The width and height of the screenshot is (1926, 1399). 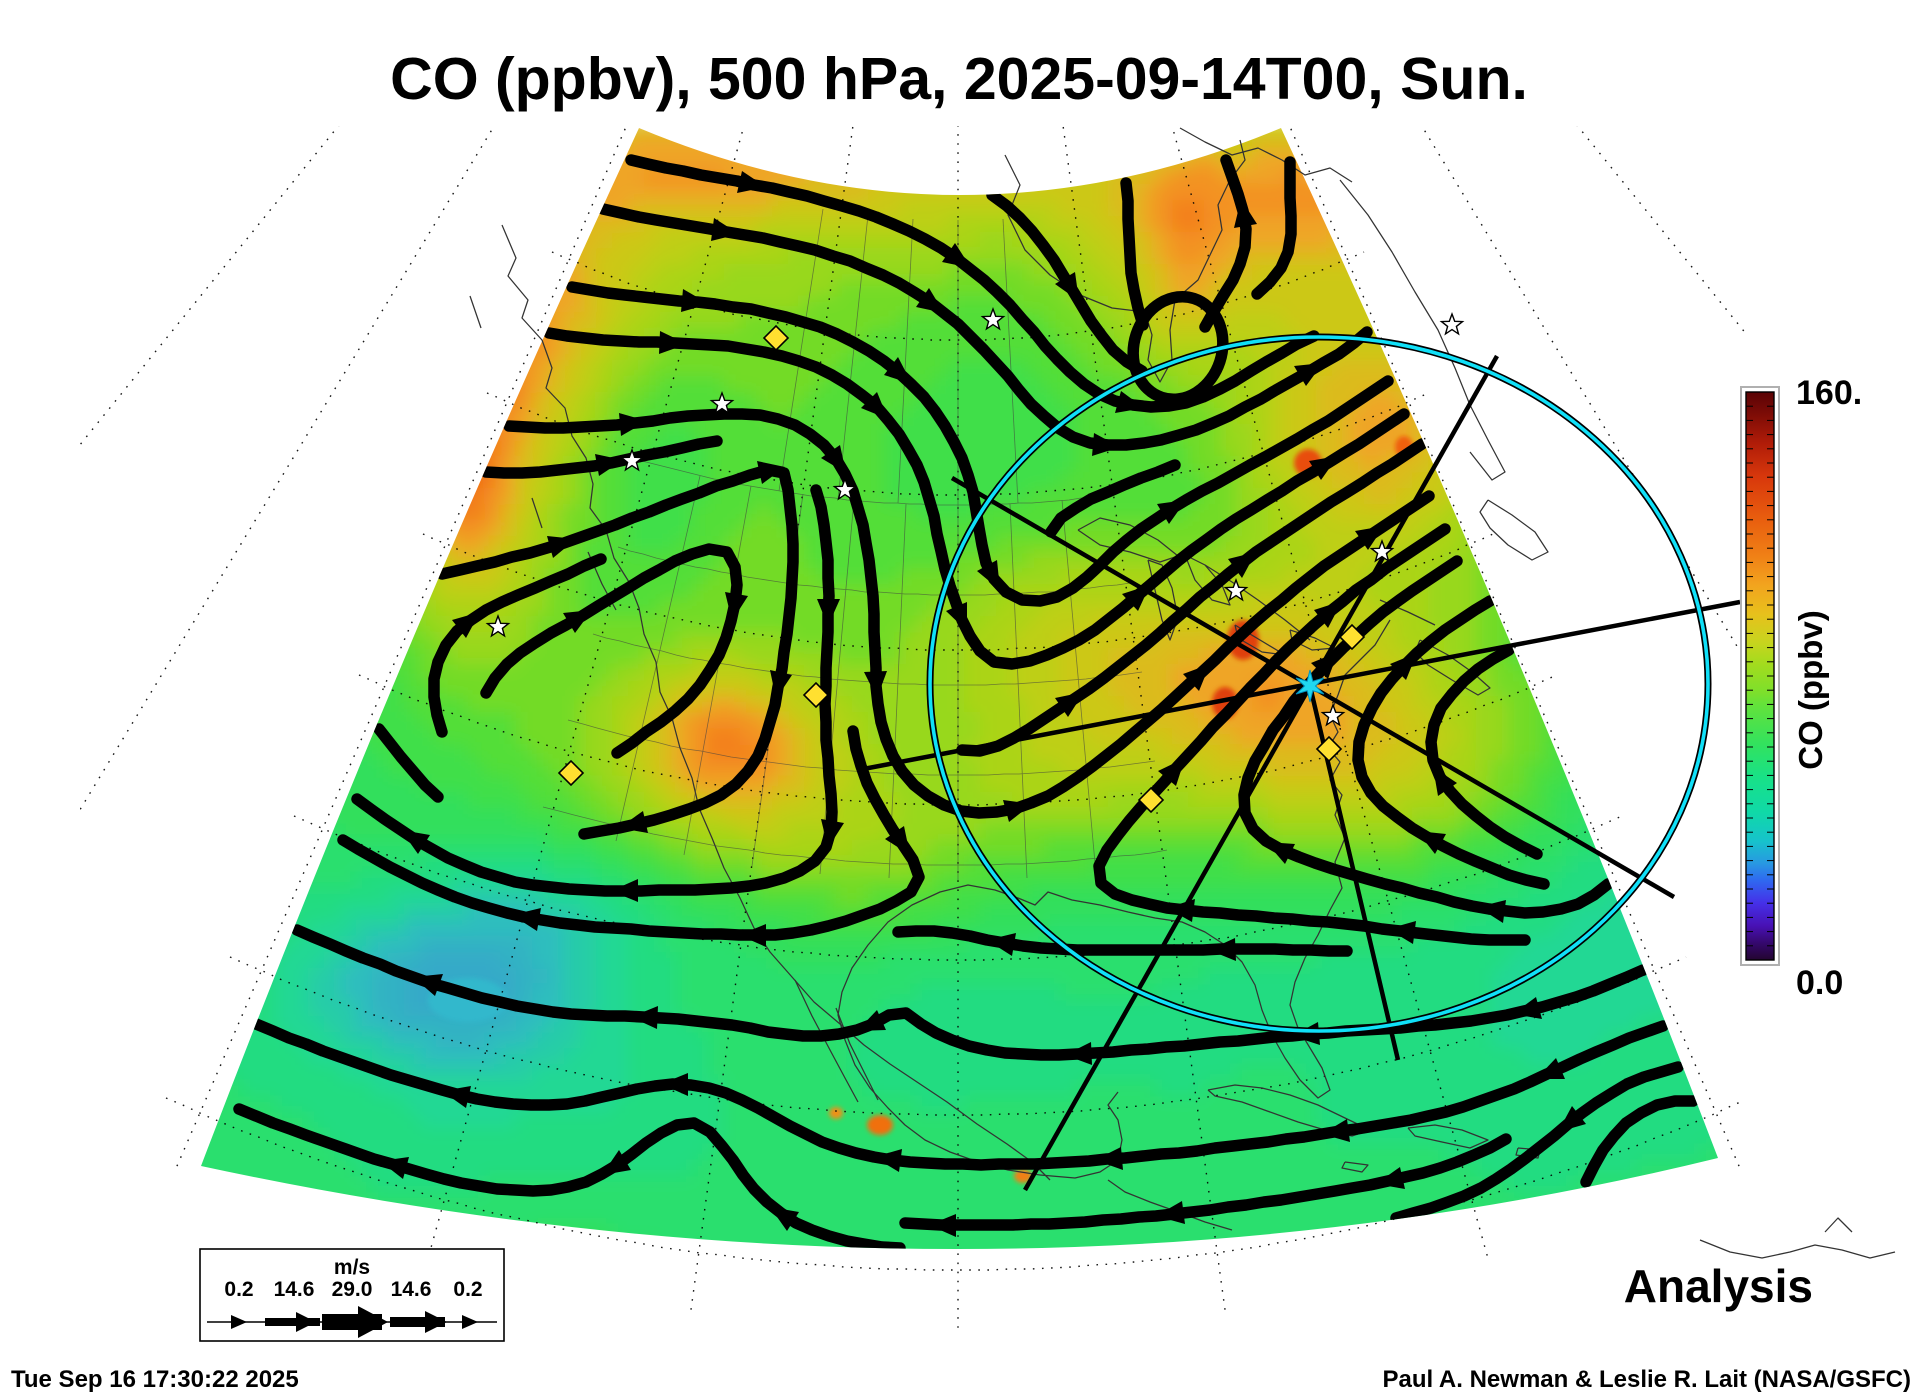 What do you see at coordinates (1819, 983) in the screenshot?
I see `svg-text: 0.0` at bounding box center [1819, 983].